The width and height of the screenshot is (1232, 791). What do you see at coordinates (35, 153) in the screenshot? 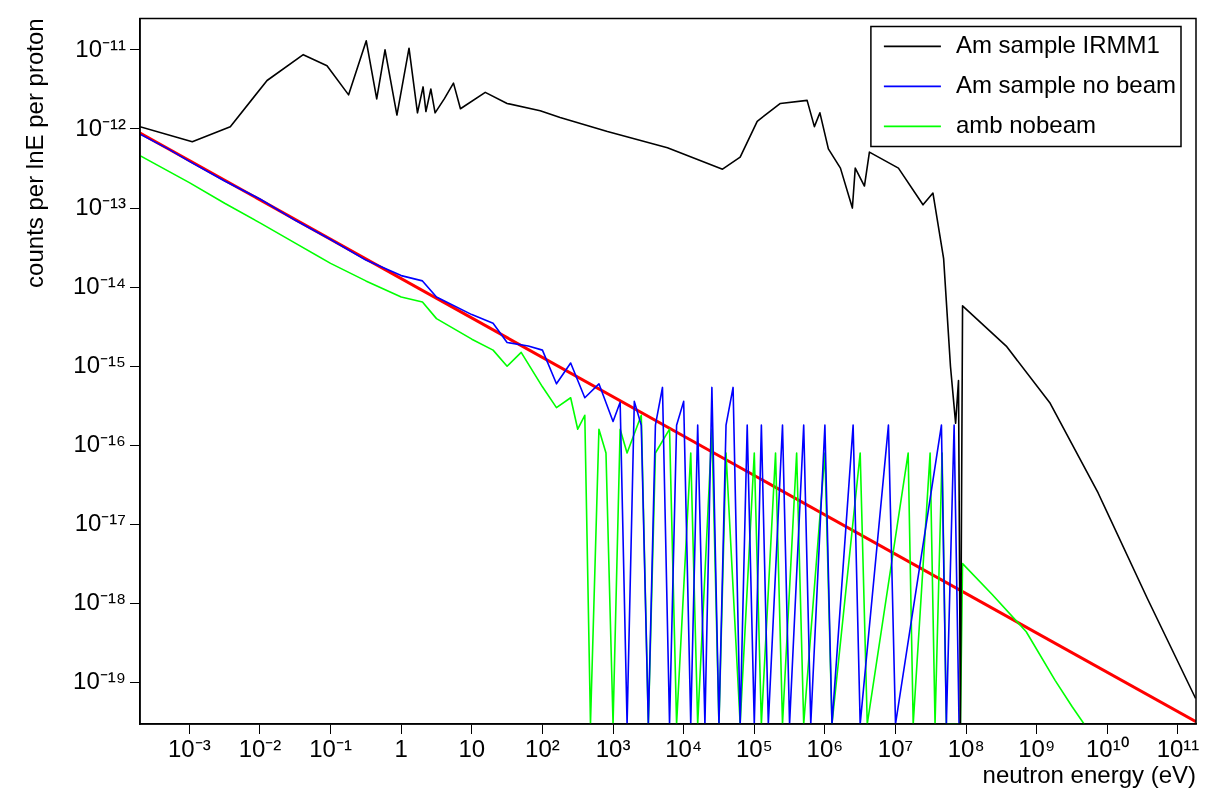
I see `y-axis-title: counts per lnE per proton` at bounding box center [35, 153].